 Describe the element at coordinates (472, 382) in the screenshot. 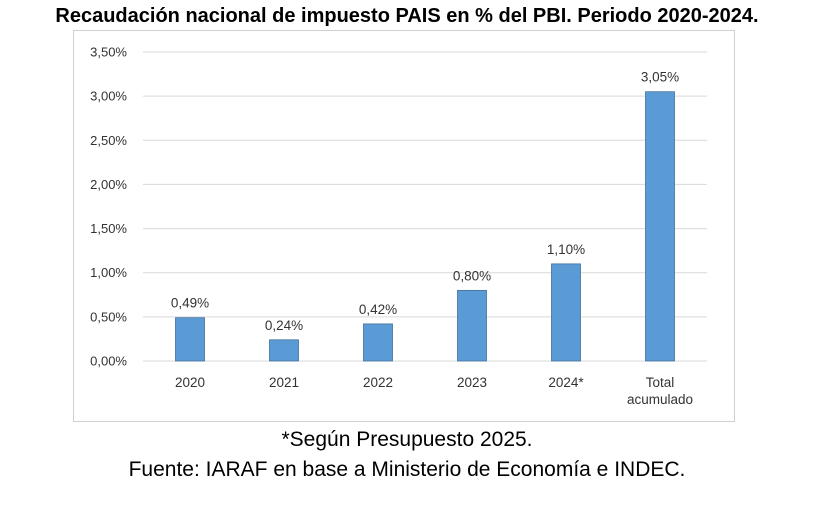

I see `x-tick-label: 2023` at that location.